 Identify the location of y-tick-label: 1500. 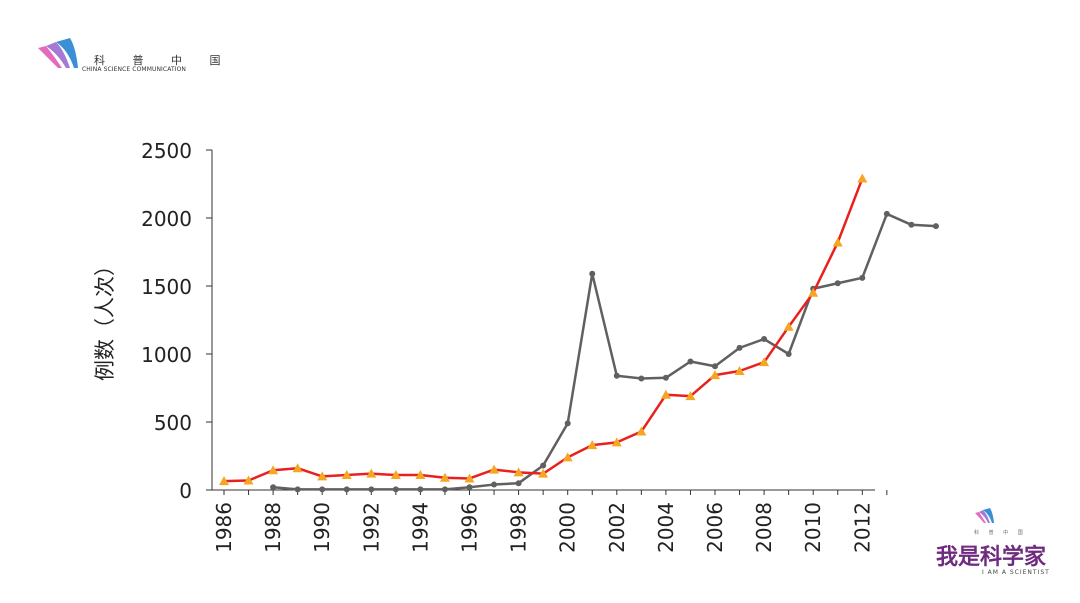
(166, 287).